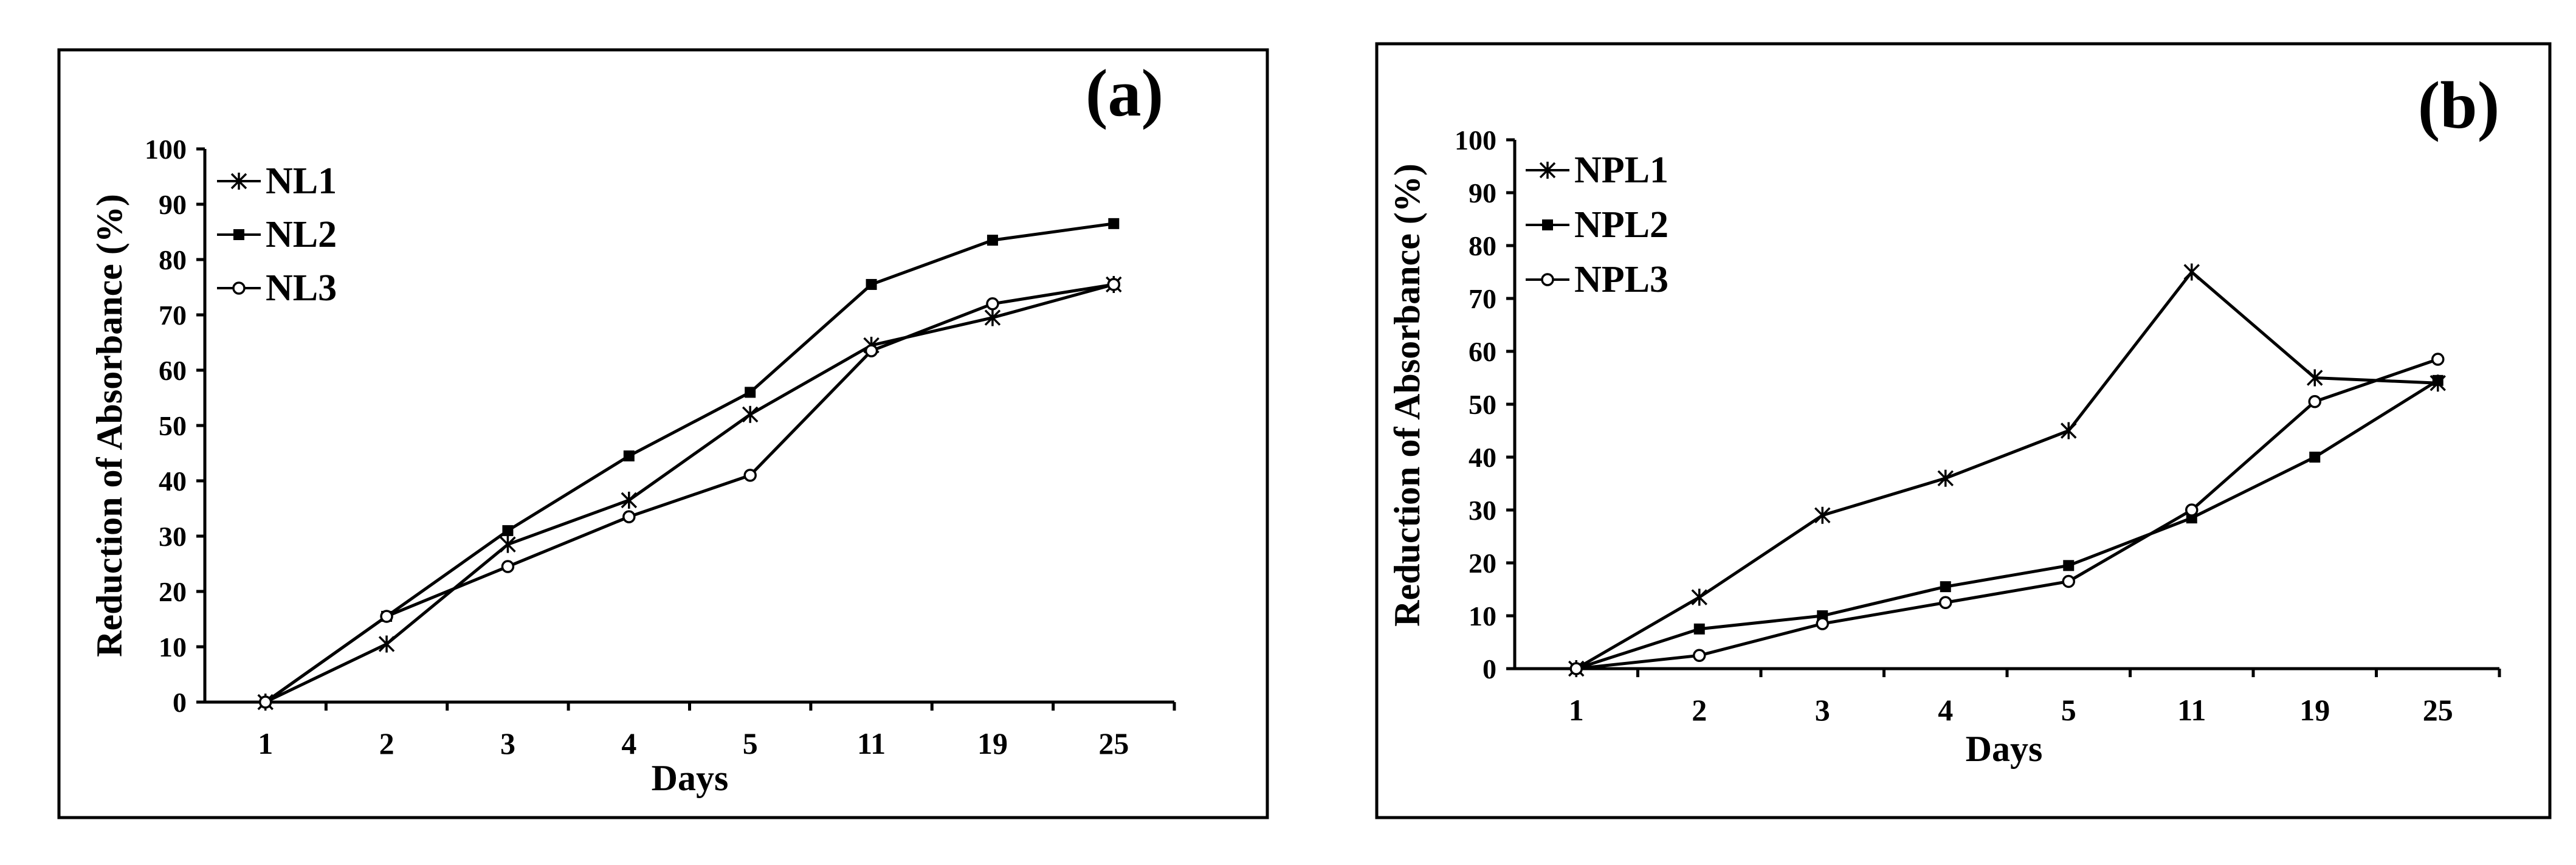  I want to click on panel-1-y-tick-label: 90, so click(1482, 192).